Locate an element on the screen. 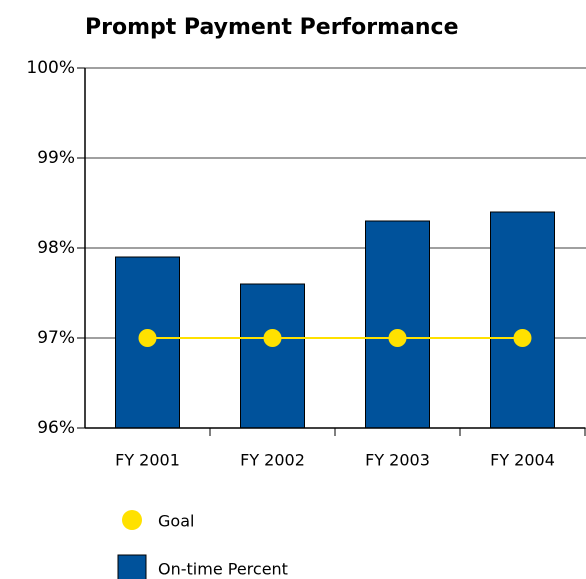  y-tick-label: 99% is located at coordinates (56, 158).